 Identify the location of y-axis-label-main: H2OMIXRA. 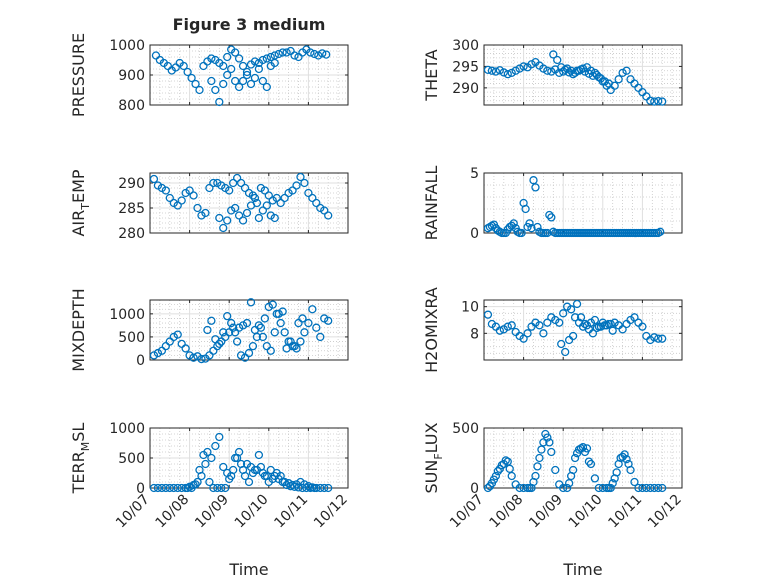
(431, 330).